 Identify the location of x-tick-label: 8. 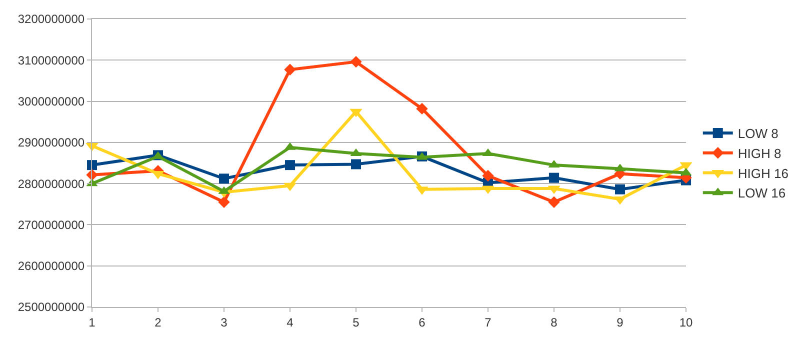
(554, 322).